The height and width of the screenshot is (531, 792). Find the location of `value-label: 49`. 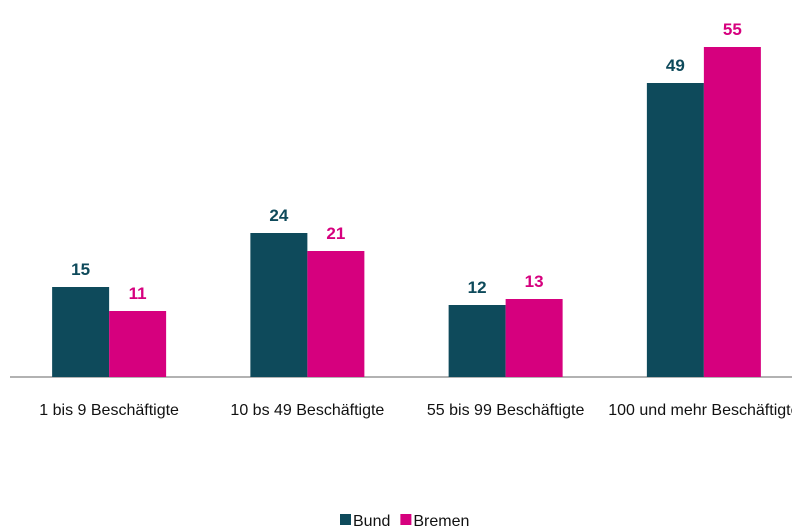

value-label: 49 is located at coordinates (675, 65).